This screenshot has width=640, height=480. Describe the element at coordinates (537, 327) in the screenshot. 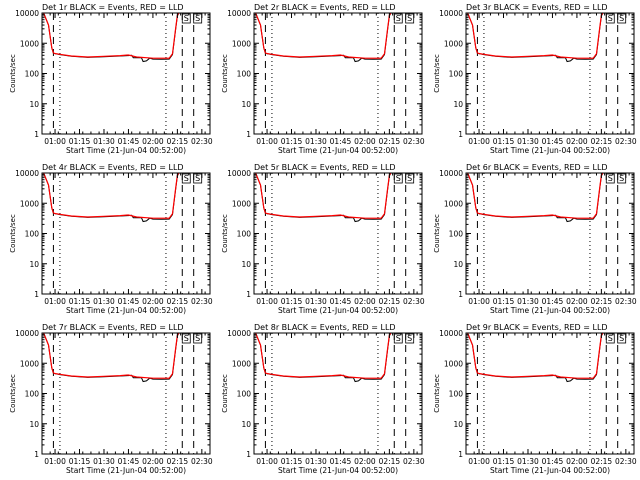

I see `chart-title: Det 9r BLACK = Events, RED = LLD` at that location.